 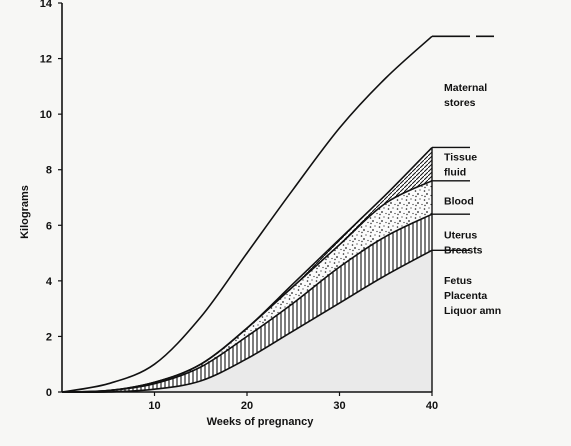 What do you see at coordinates (154, 406) in the screenshot?
I see `x-tick-label: 10` at bounding box center [154, 406].